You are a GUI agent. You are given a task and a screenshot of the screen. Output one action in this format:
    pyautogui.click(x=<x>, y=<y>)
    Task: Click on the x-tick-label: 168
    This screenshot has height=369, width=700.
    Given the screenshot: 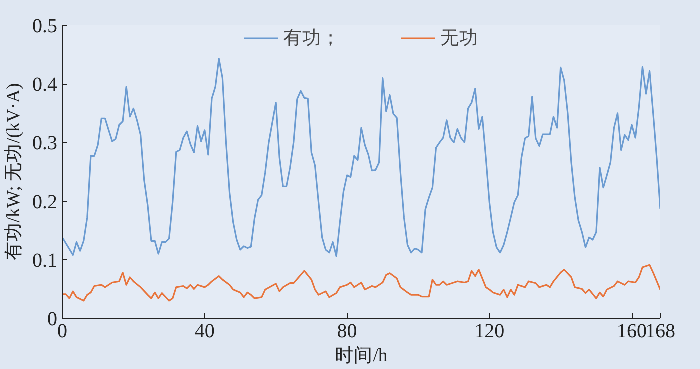 What is the action you would take?
    pyautogui.click(x=661, y=331)
    